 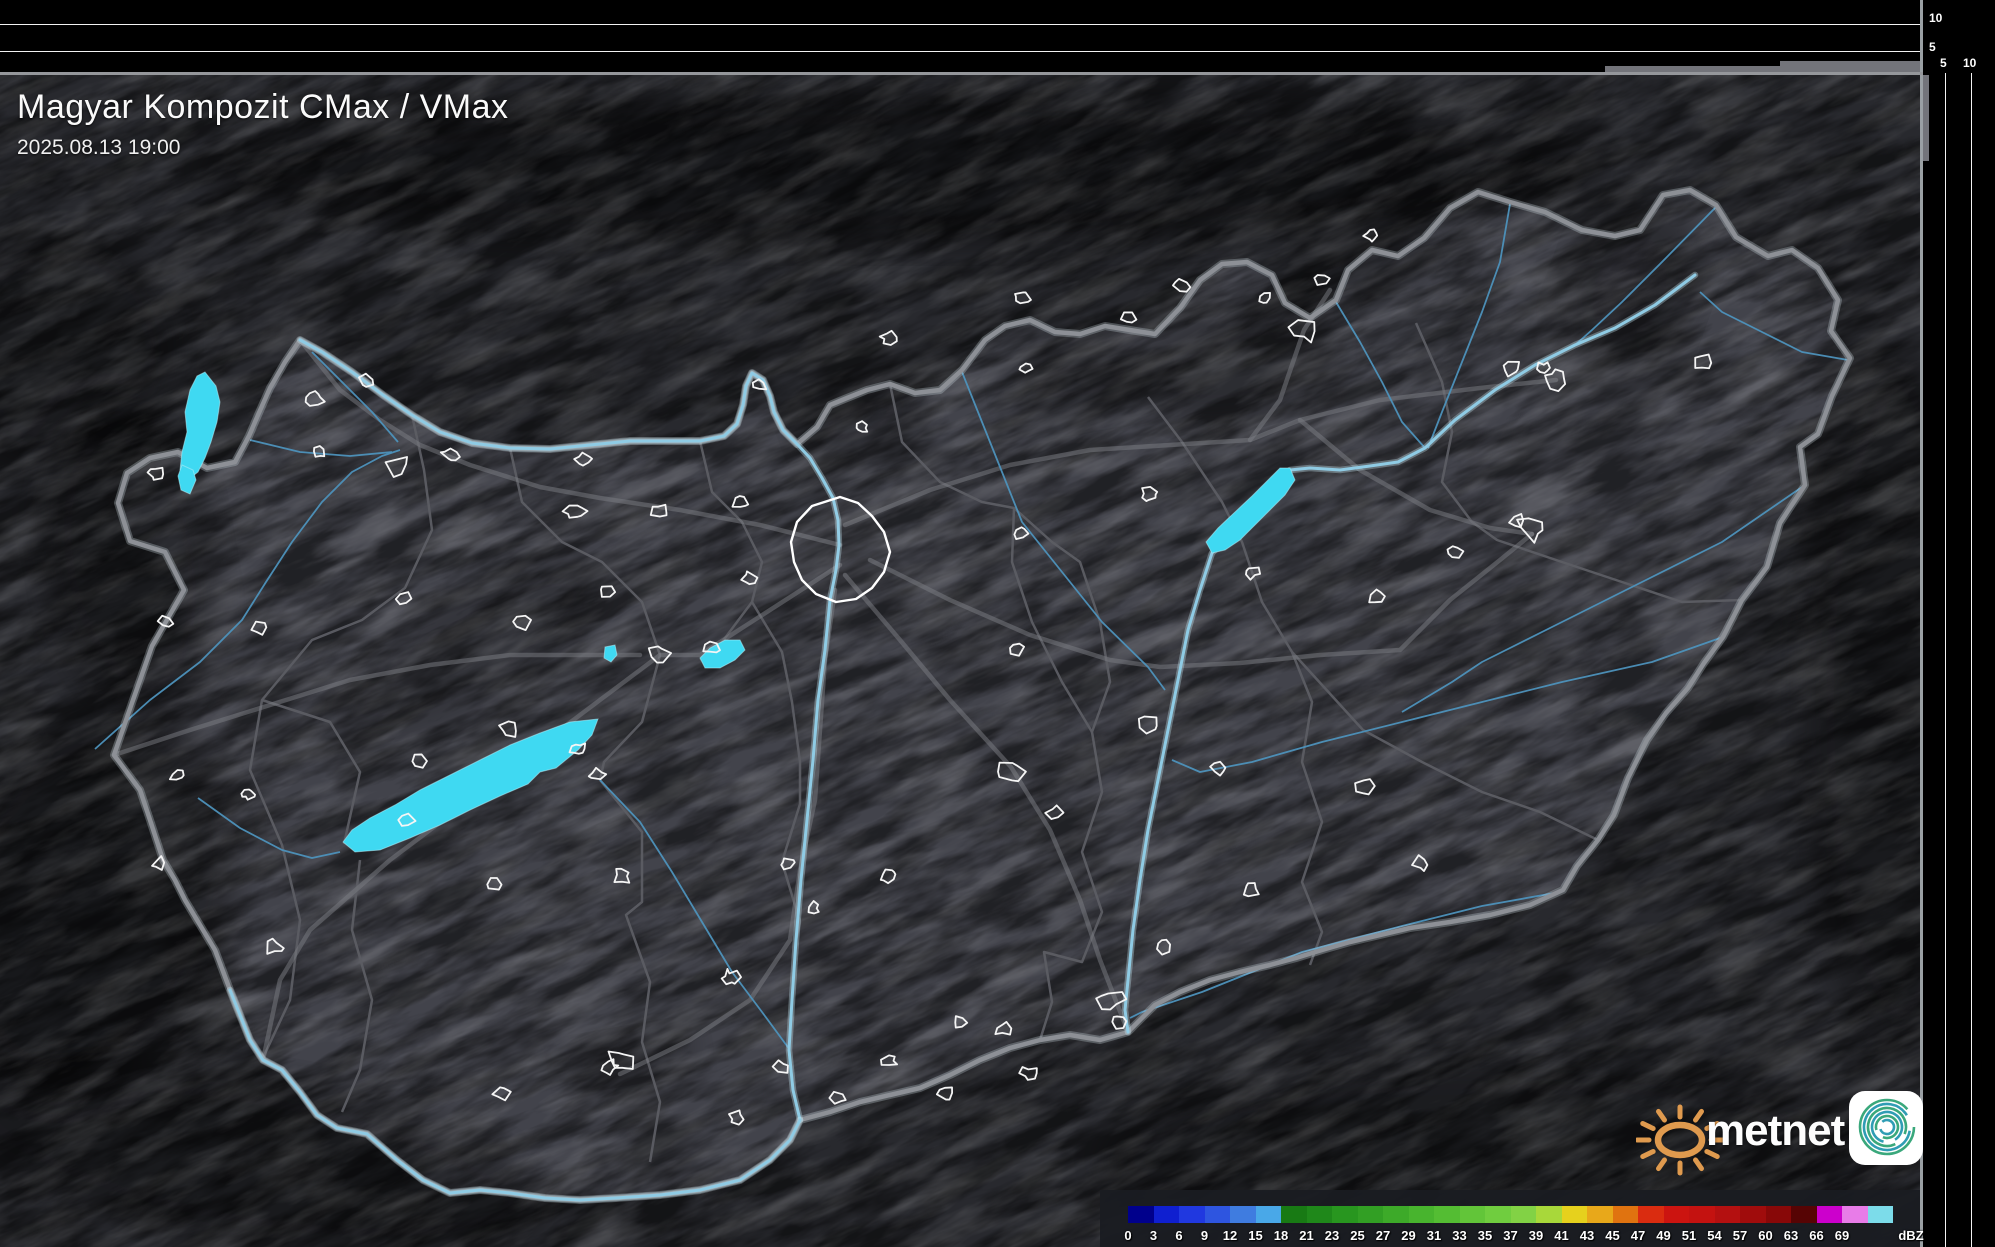 I want to click on metnet-app-icon, so click(x=1886, y=1128).